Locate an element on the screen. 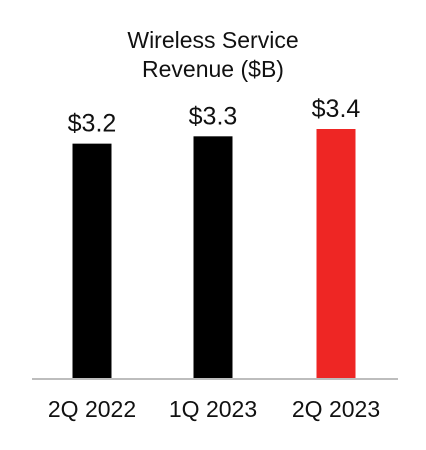  chart-title-line-1: Wireless Service is located at coordinates (213, 40).